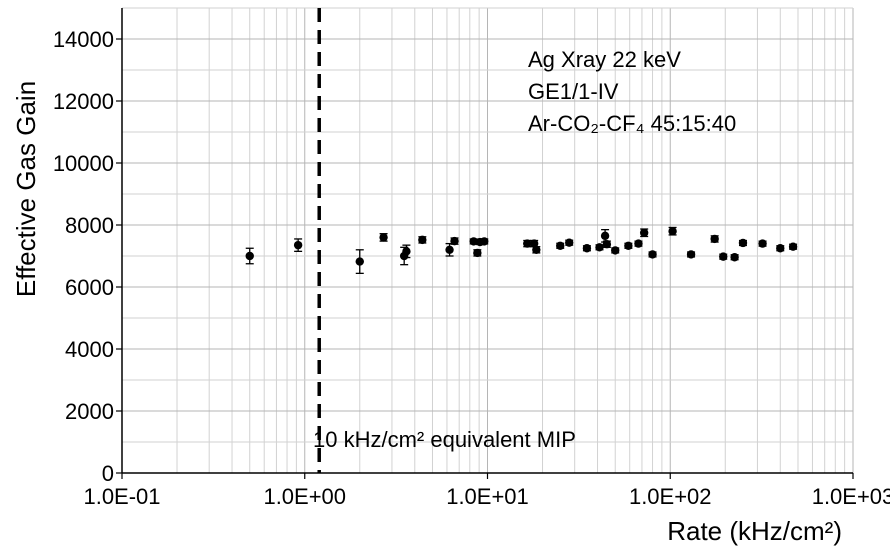 The image size is (890, 550). Describe the element at coordinates (444, 439) in the screenshot. I see `reference-line-label: 10 kHz/cm² equivalent MIP` at that location.